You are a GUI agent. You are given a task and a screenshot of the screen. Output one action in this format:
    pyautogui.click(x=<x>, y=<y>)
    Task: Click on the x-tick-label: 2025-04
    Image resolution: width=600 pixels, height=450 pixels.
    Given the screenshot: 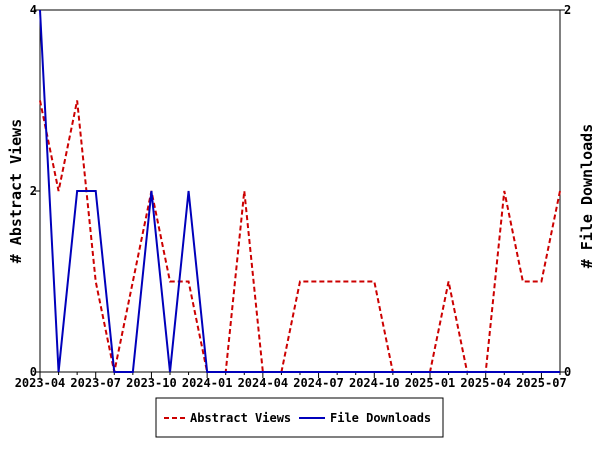 What is the action you would take?
    pyautogui.click(x=485, y=383)
    